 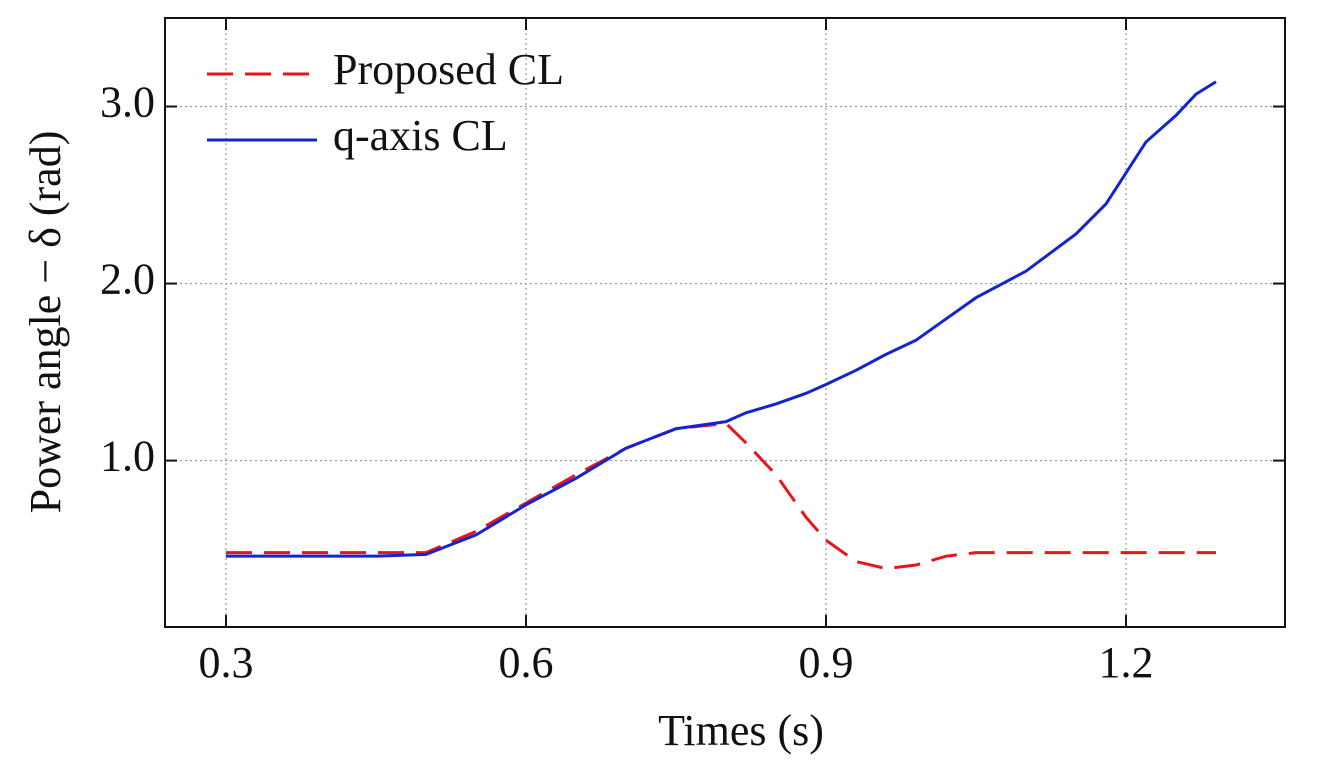 I want to click on series-line, so click(x=721, y=496).